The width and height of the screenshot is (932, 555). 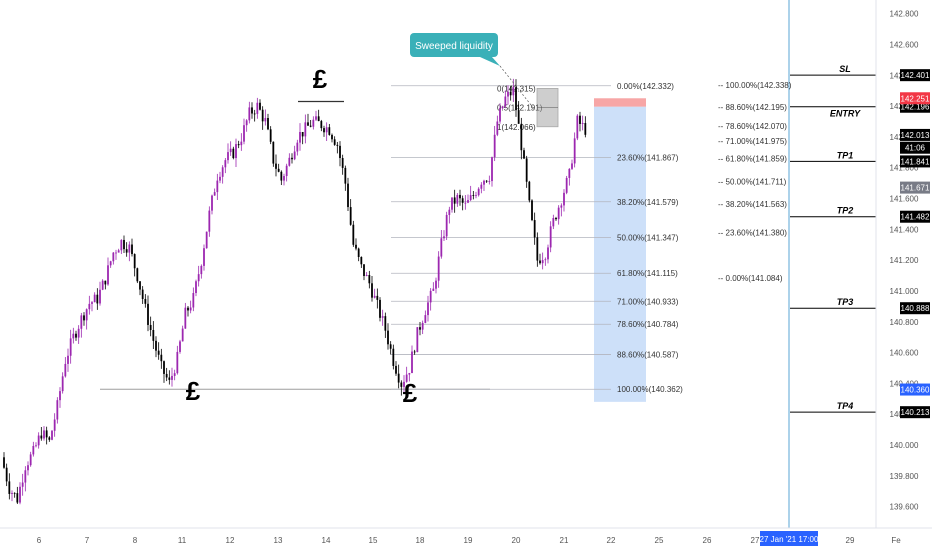 What do you see at coordinates (87, 540) in the screenshot?
I see `time-tick-label: 7` at bounding box center [87, 540].